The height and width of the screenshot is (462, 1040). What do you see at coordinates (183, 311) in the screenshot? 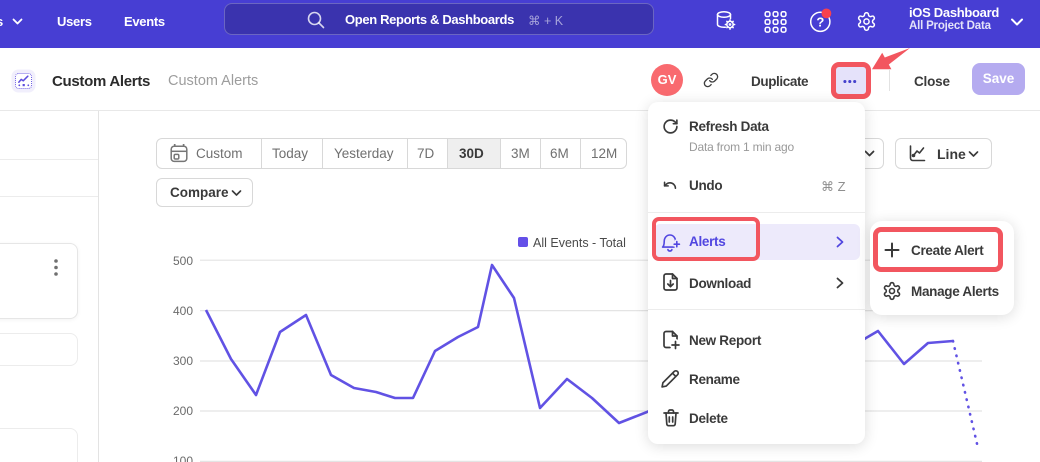
I see `svg-text: 400` at bounding box center [183, 311].